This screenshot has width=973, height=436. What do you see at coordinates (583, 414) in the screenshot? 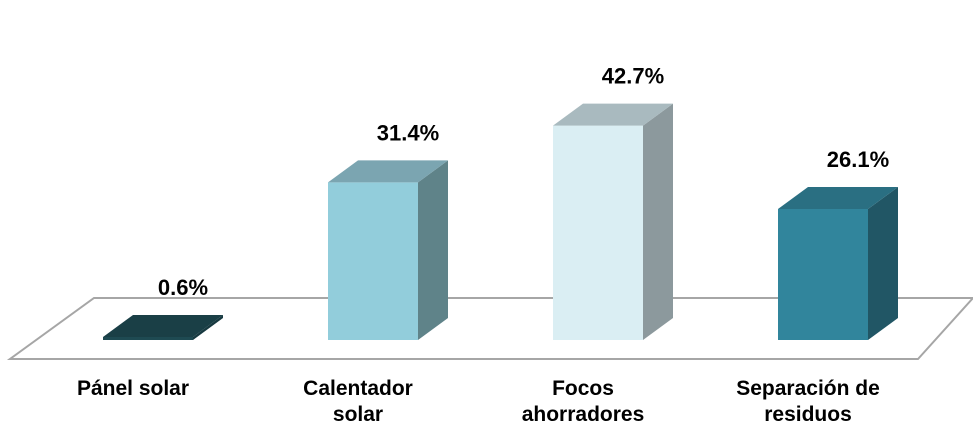
I see `category-label-3-line-2: ahorradores` at bounding box center [583, 414].